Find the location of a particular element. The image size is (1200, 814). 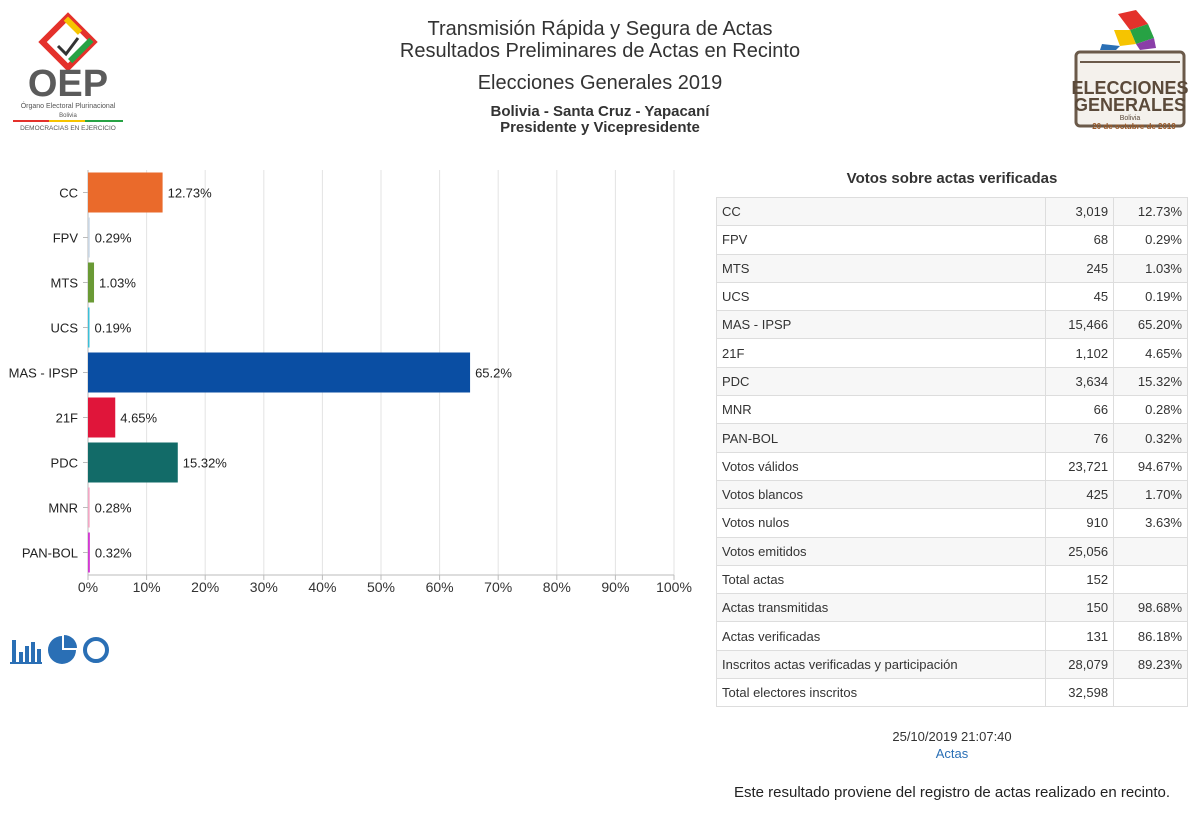

pie-chart-icon is located at coordinates (62, 650).